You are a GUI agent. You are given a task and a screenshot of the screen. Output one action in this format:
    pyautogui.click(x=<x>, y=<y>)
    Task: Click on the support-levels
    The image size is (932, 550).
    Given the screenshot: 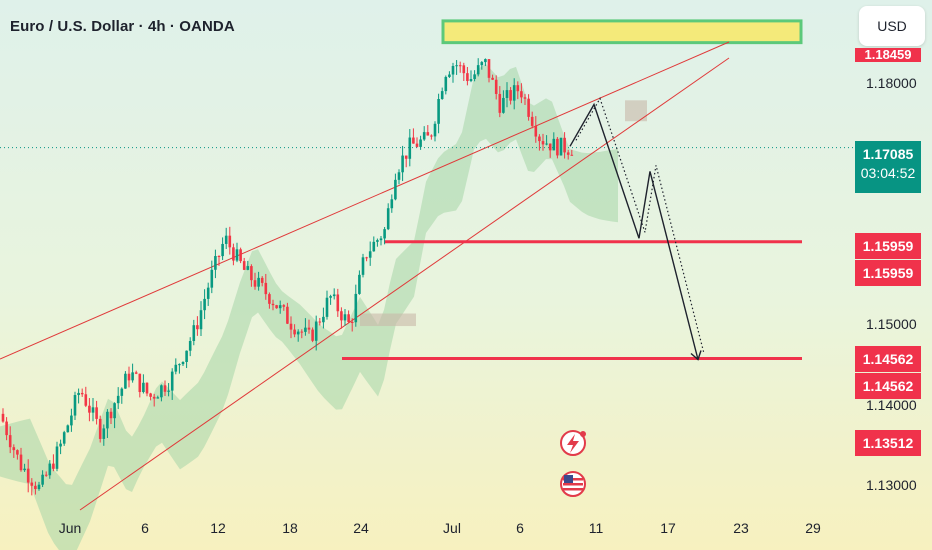 What is the action you would take?
    pyautogui.click(x=572, y=300)
    